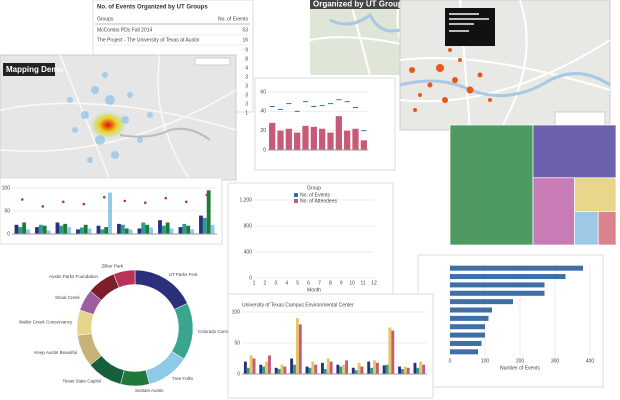 The width and height of the screenshot is (620, 400). What do you see at coordinates (246, 50) in the screenshot?
I see `table-cell: 9` at bounding box center [246, 50].